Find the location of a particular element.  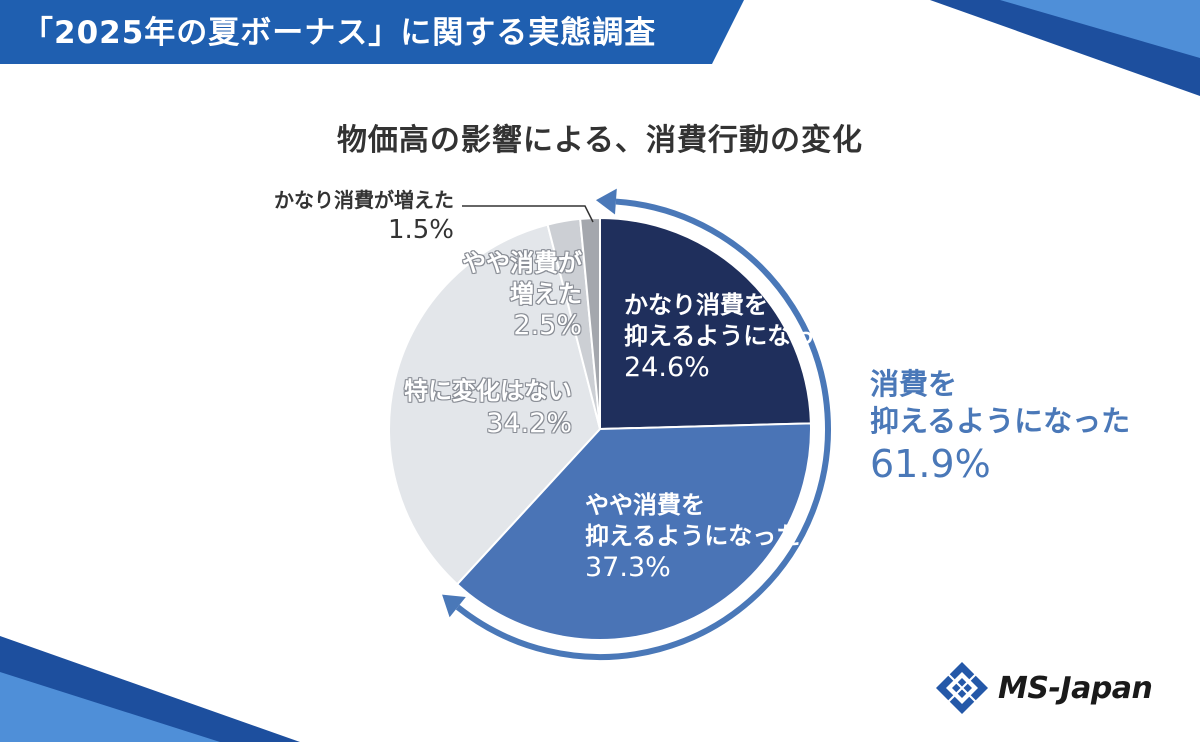

brand-logo: MS-Japan is located at coordinates (1043, 688).